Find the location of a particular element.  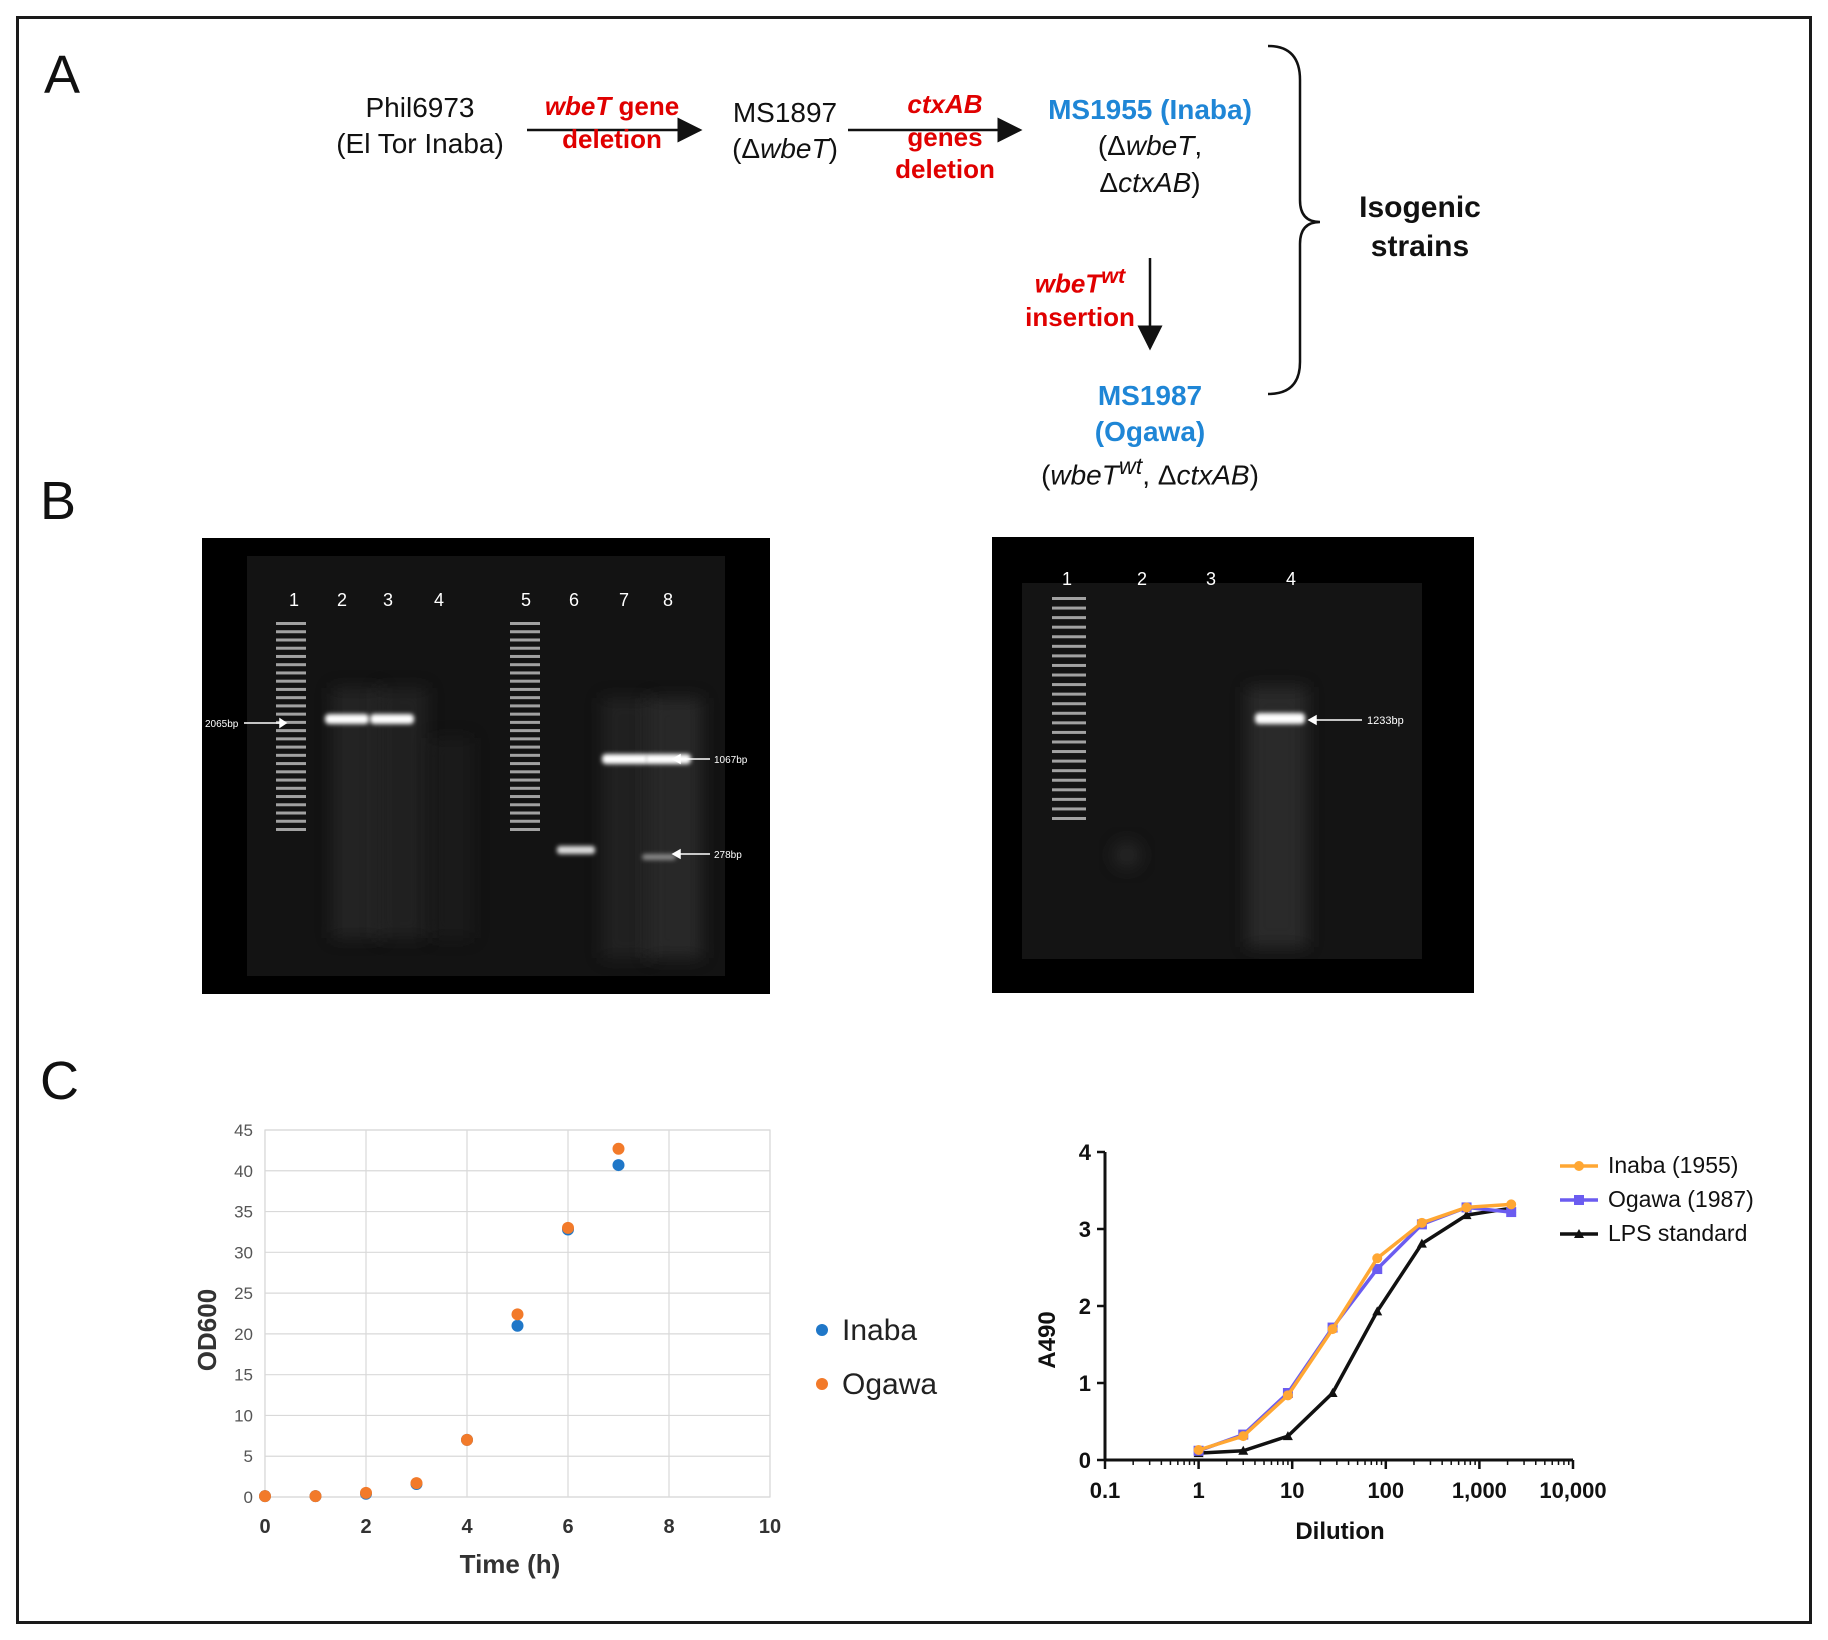

legend-marker-inaba is located at coordinates (822, 1330).